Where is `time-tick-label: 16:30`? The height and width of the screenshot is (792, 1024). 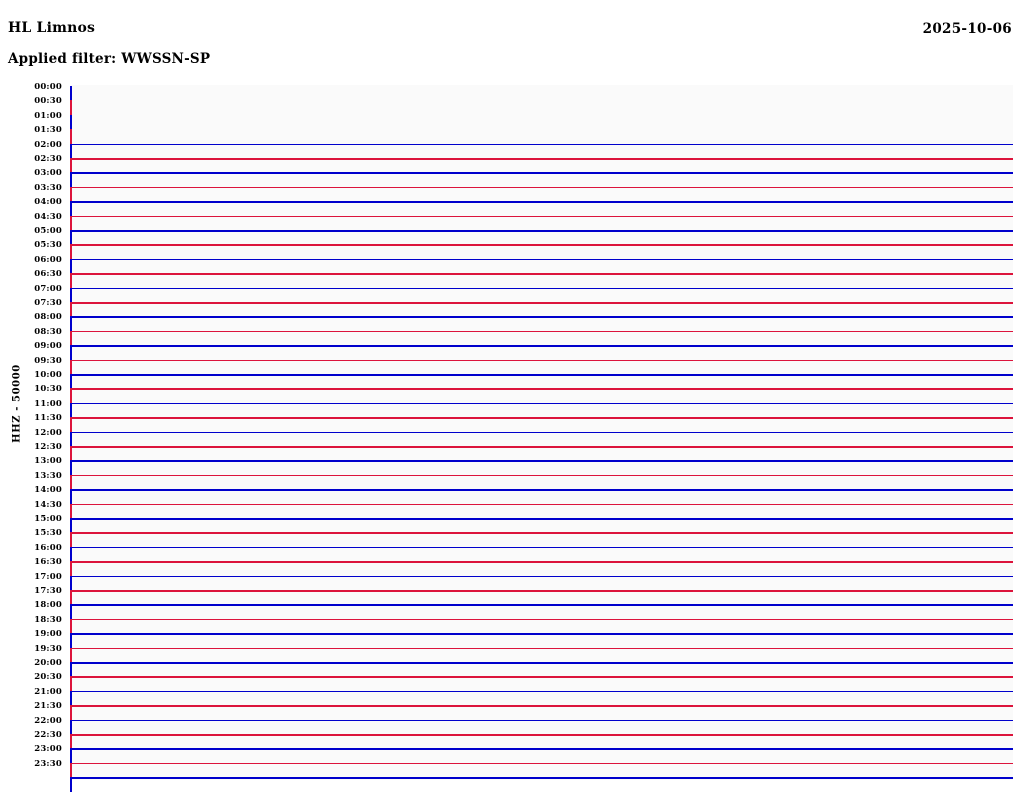
time-tick-label: 16:30 is located at coordinates (48, 562).